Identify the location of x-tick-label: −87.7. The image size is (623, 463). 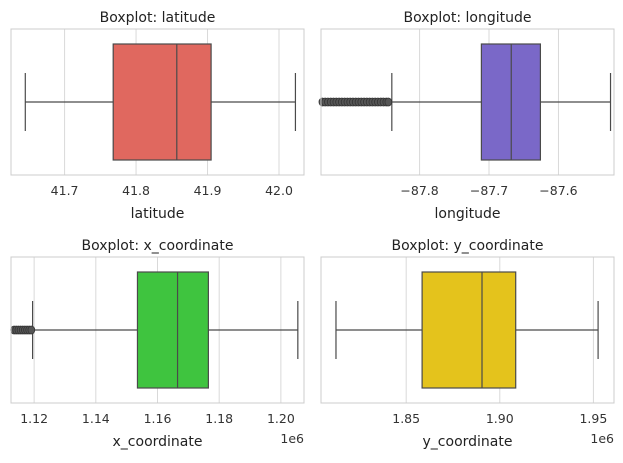
(489, 190).